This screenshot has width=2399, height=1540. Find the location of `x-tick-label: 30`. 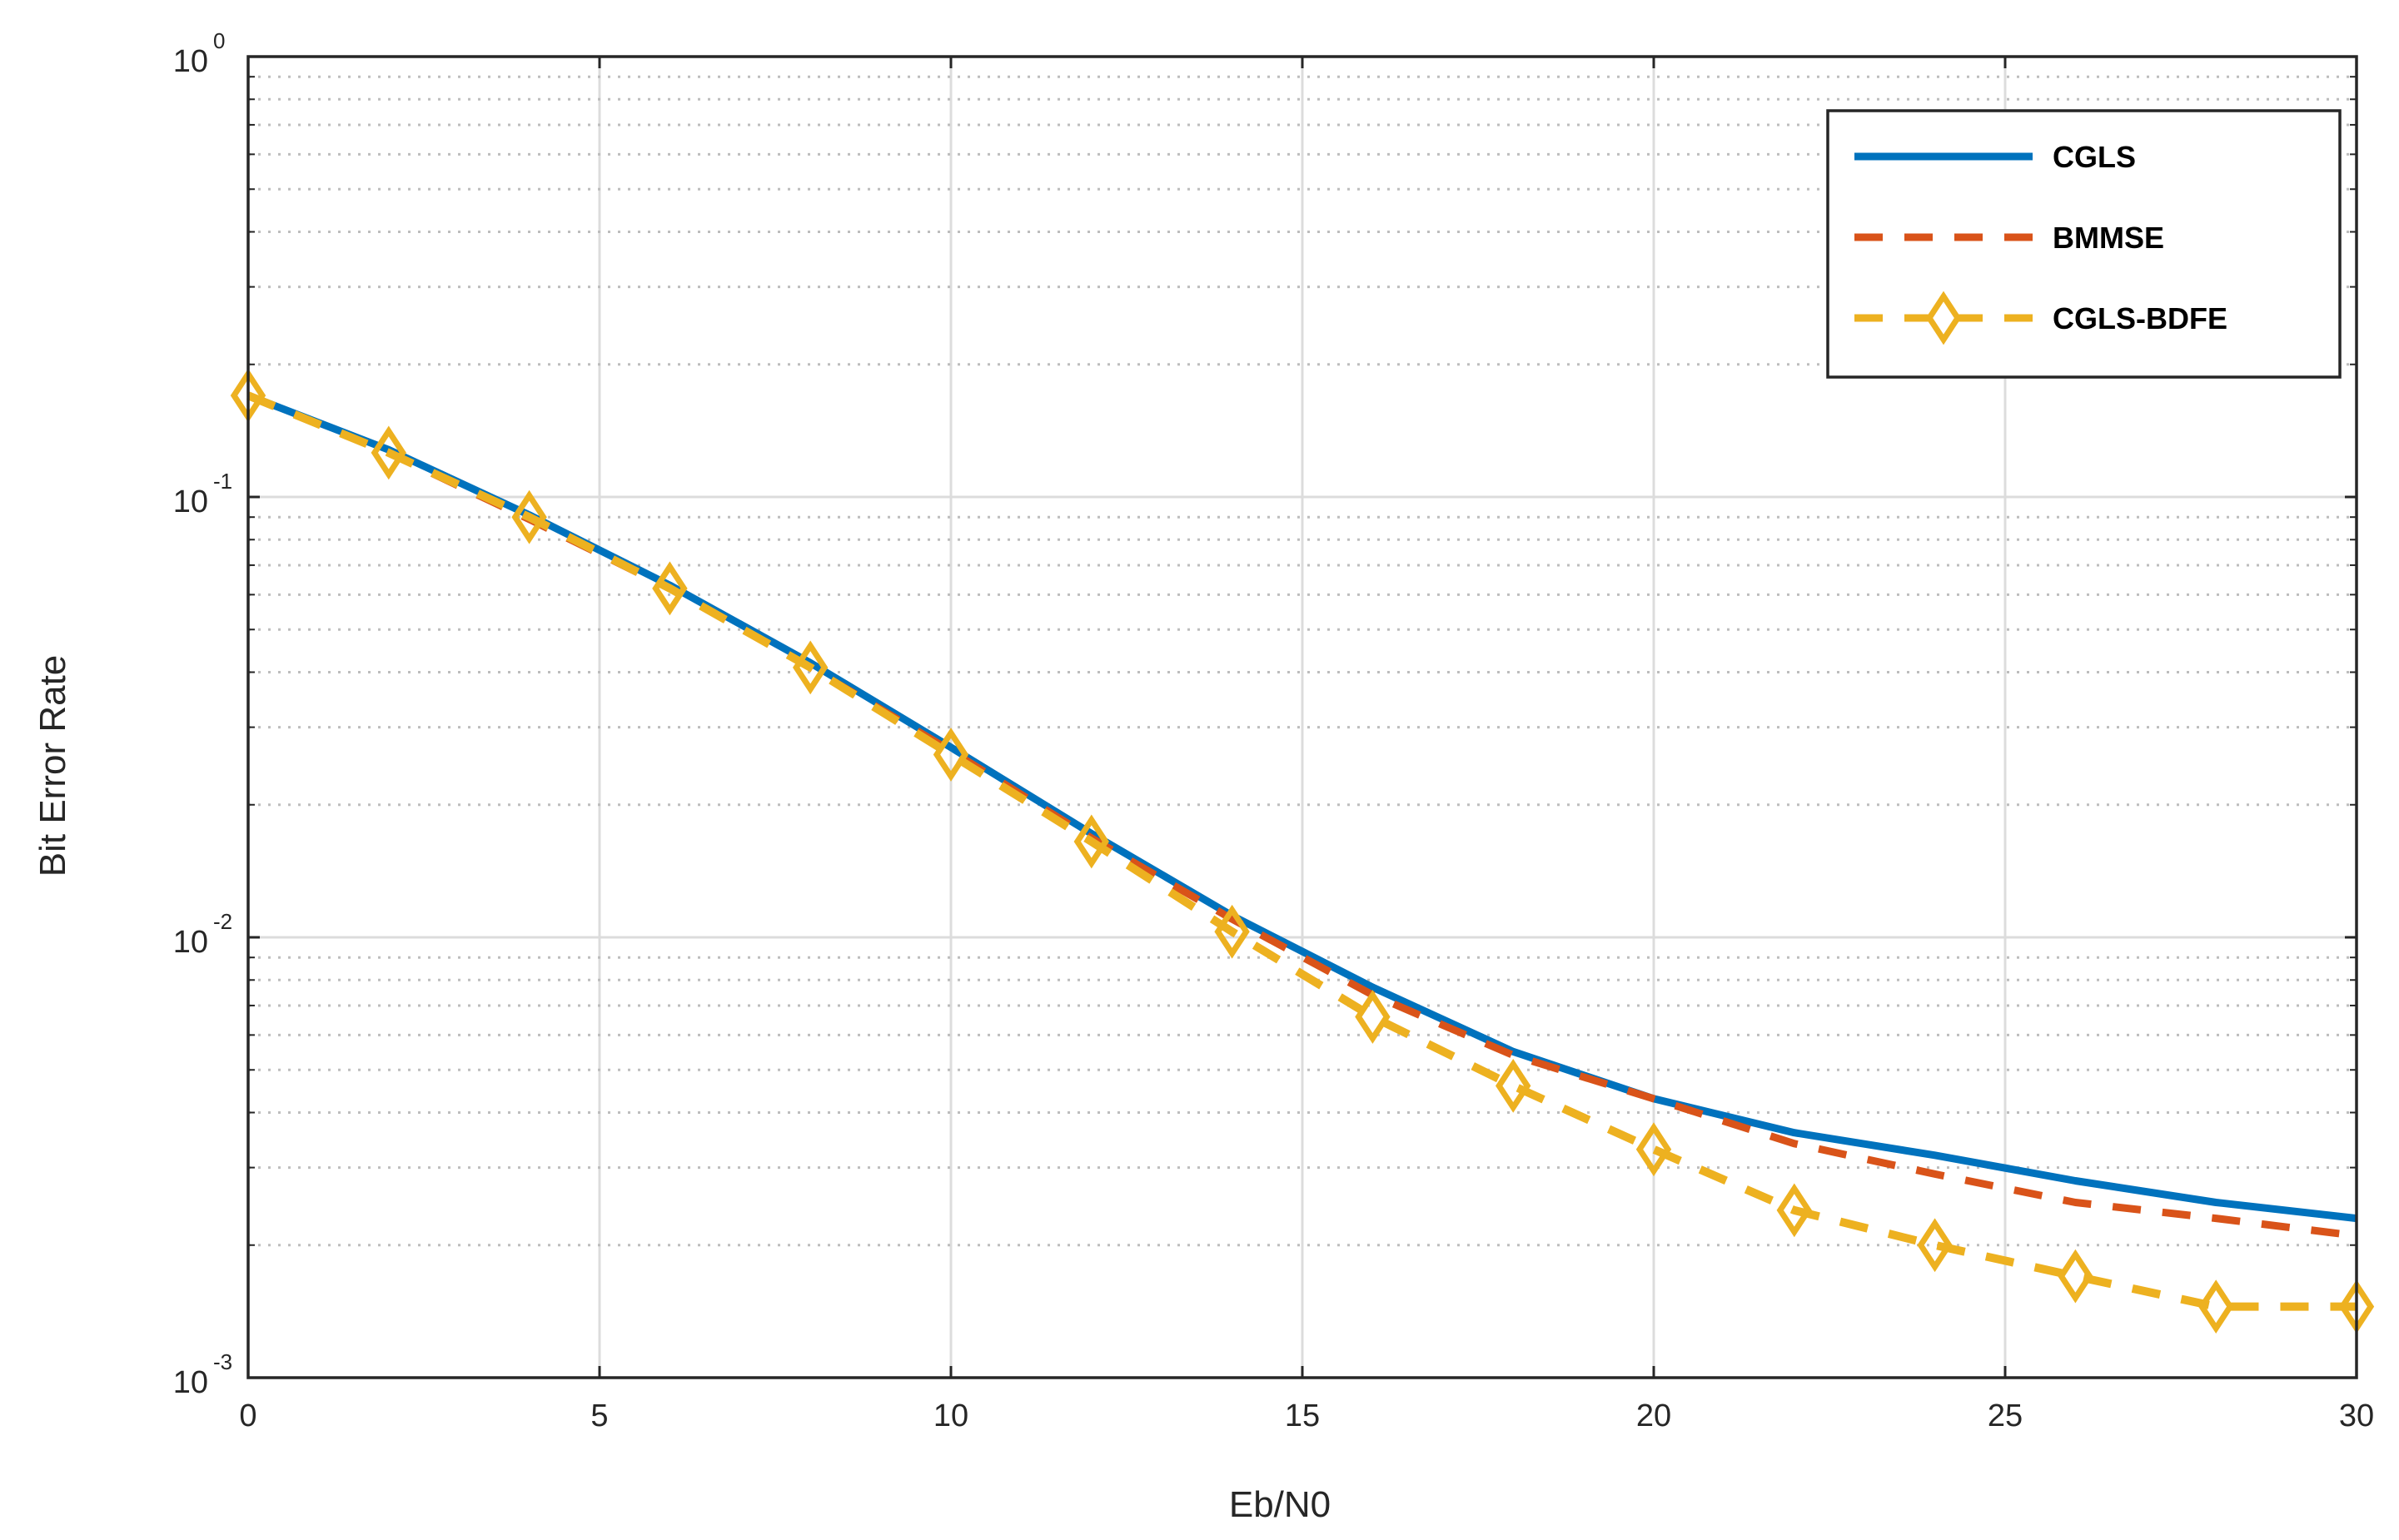

x-tick-label: 30 is located at coordinates (2356, 1415).